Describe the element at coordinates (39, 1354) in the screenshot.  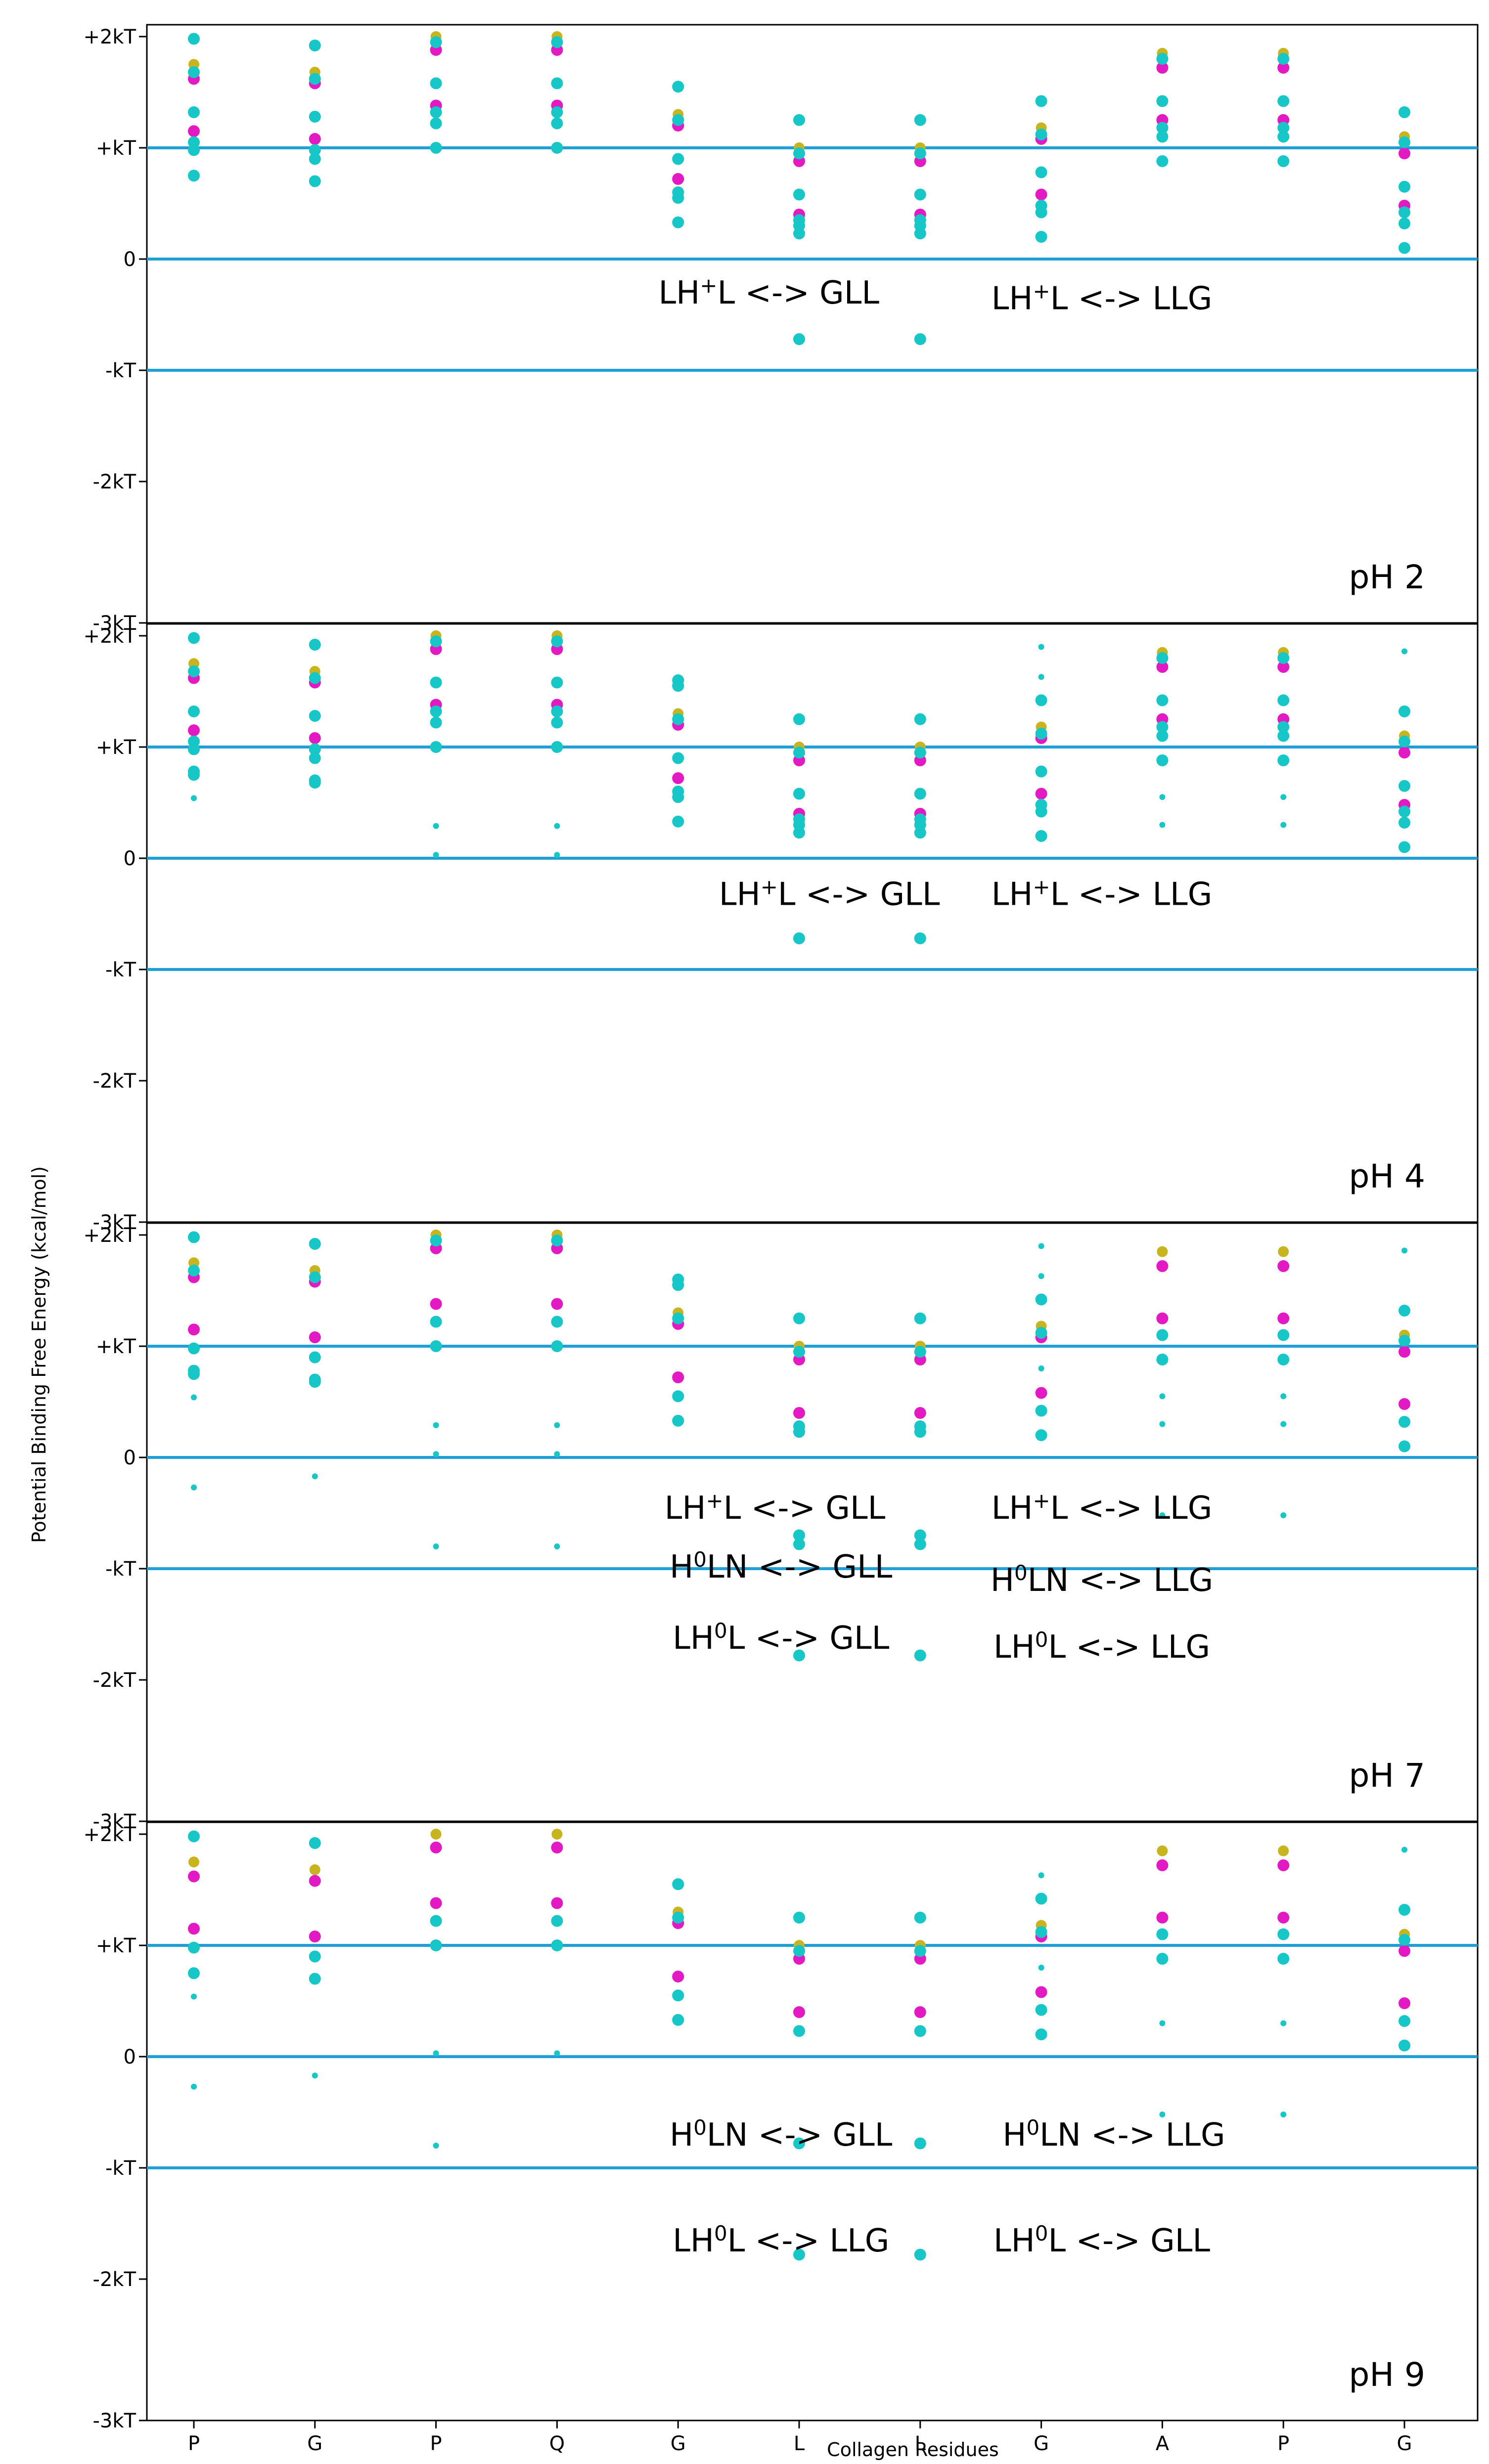
I see `y-axis-title: Potential Binding Free Energy (kcal/mol)` at that location.